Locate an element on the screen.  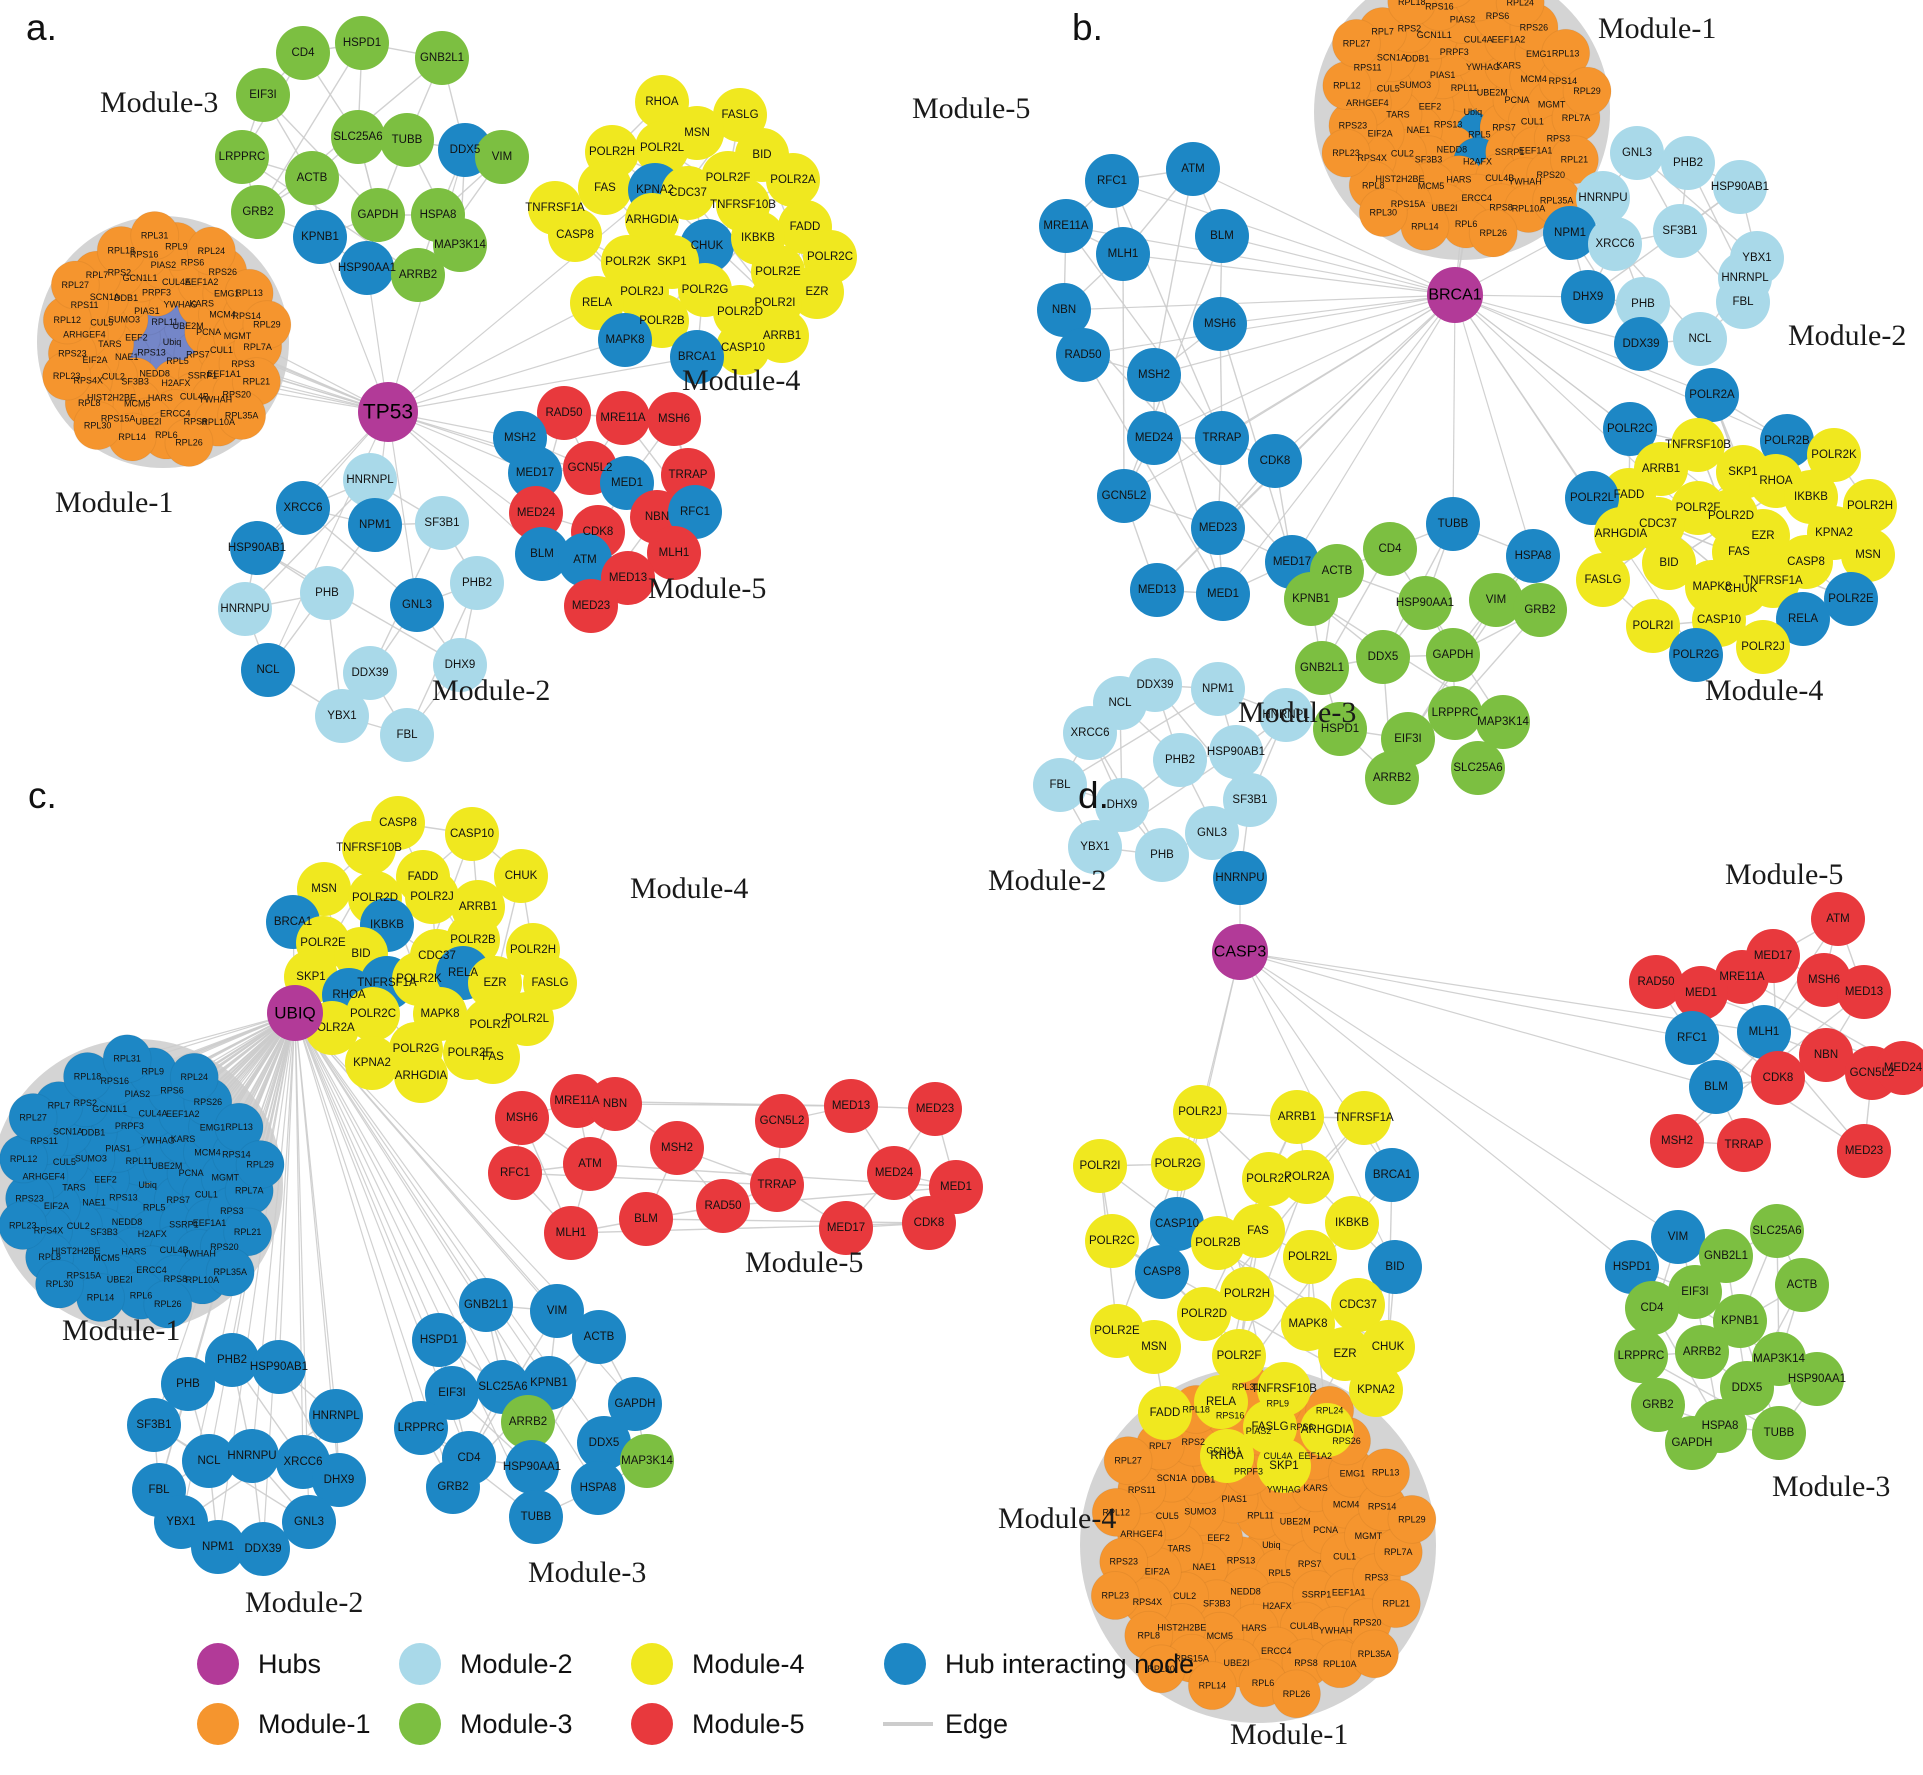
node-label: POLR2C is located at coordinates (1630, 429).